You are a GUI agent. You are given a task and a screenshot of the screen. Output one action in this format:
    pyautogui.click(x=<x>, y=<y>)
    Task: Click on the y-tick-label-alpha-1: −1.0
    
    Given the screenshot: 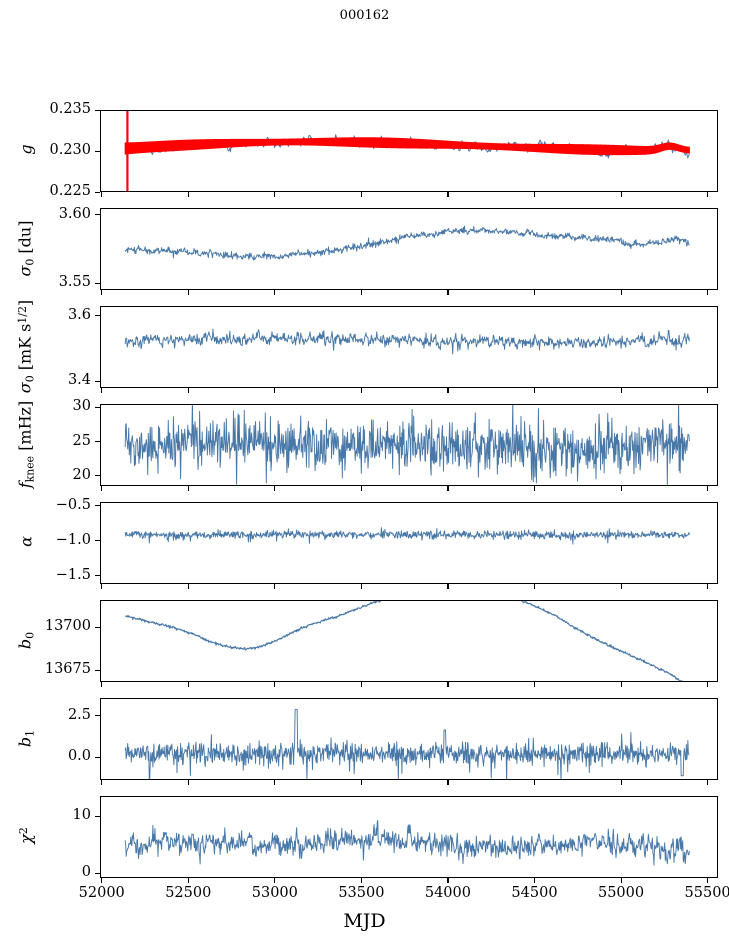 What is the action you would take?
    pyautogui.click(x=73, y=539)
    